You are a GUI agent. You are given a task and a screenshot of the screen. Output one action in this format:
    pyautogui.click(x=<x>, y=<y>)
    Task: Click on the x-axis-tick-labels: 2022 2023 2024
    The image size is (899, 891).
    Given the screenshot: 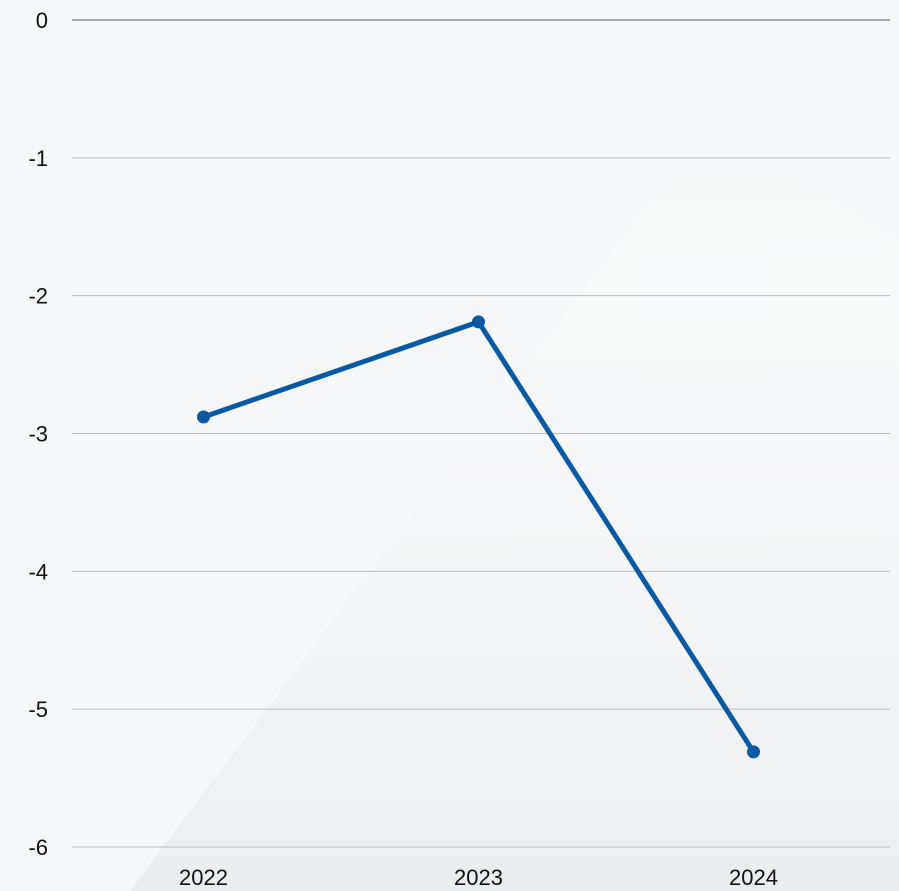 What is the action you would take?
    pyautogui.click(x=478, y=877)
    